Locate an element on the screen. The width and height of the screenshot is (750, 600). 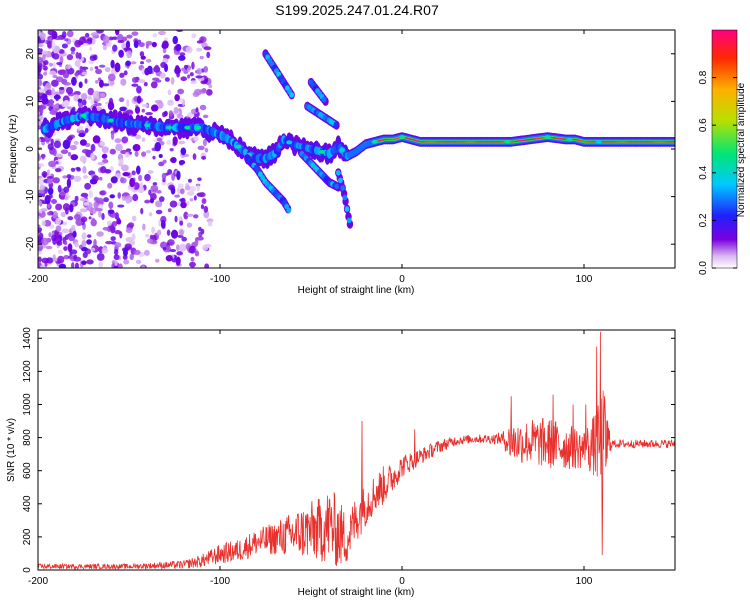
colorbar-tick-label: 0.8 is located at coordinates (703, 77).